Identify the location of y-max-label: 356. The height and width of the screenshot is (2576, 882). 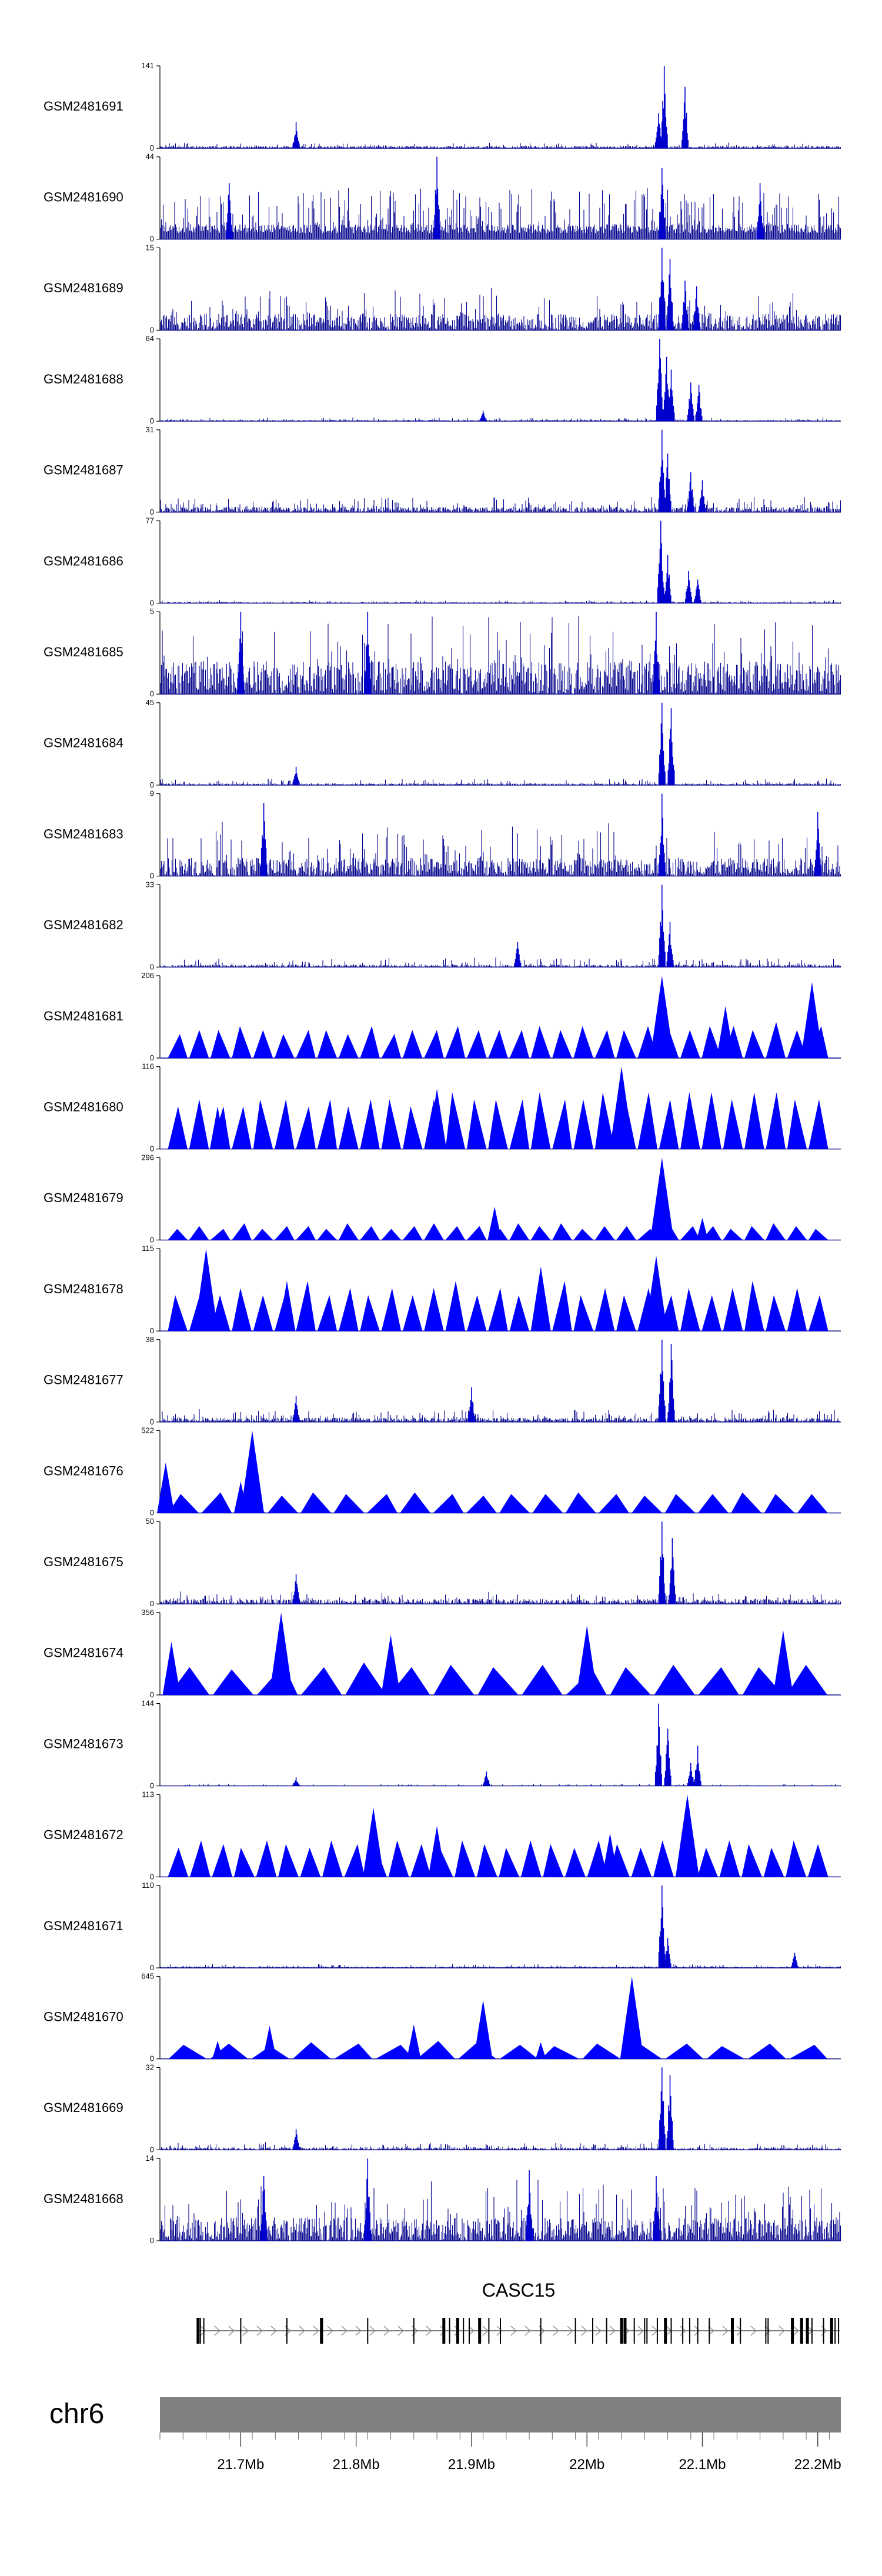
(147, 1612).